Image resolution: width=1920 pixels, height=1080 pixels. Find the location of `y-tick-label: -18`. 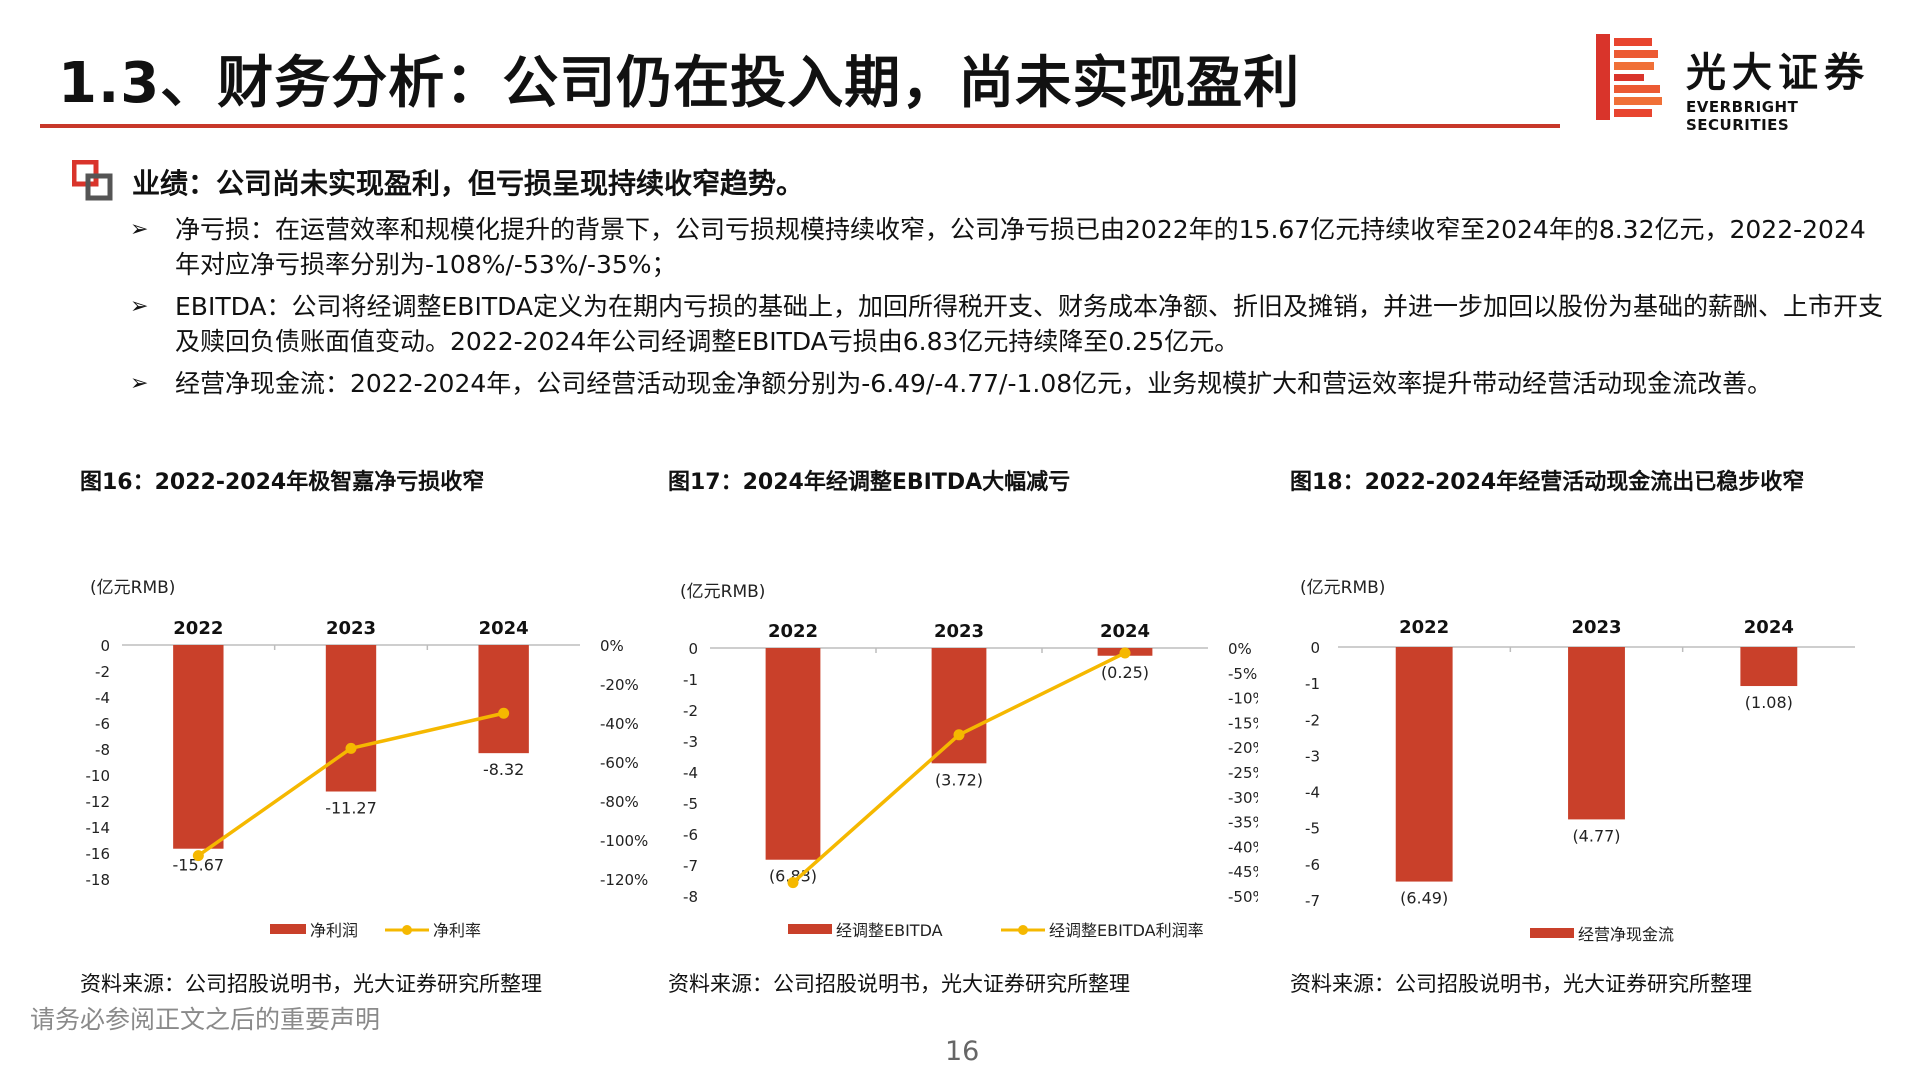

y-tick-label: -18 is located at coordinates (98, 880).